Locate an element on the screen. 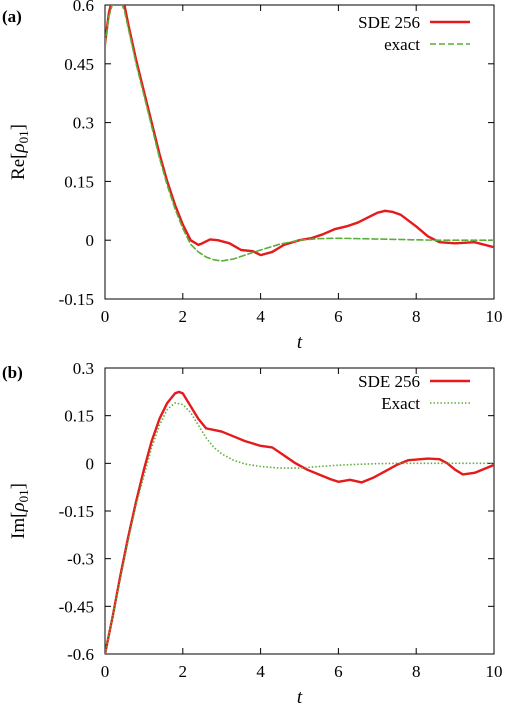  panel-label: (b) is located at coordinates (12, 372).